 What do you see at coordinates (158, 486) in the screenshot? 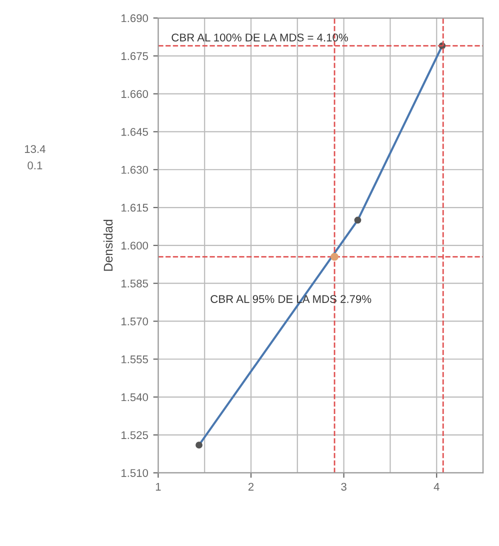
I see `x-tick-label: 1` at bounding box center [158, 486].